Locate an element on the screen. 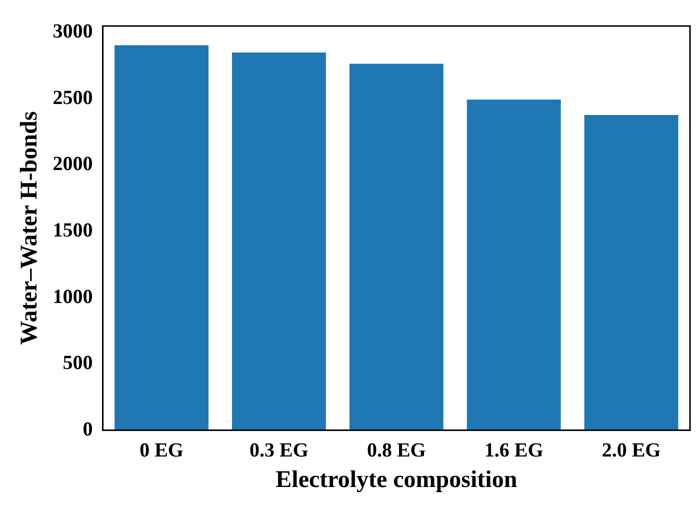 Image resolution: width=700 pixels, height=505 pixels. y-axis-title: Water–Water H-bonds is located at coordinates (29, 228).